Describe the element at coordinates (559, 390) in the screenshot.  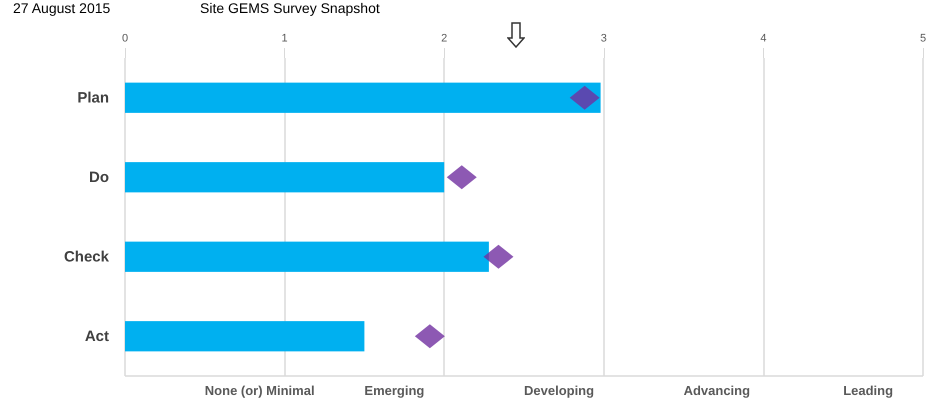
I see `text: Developing` at that location.